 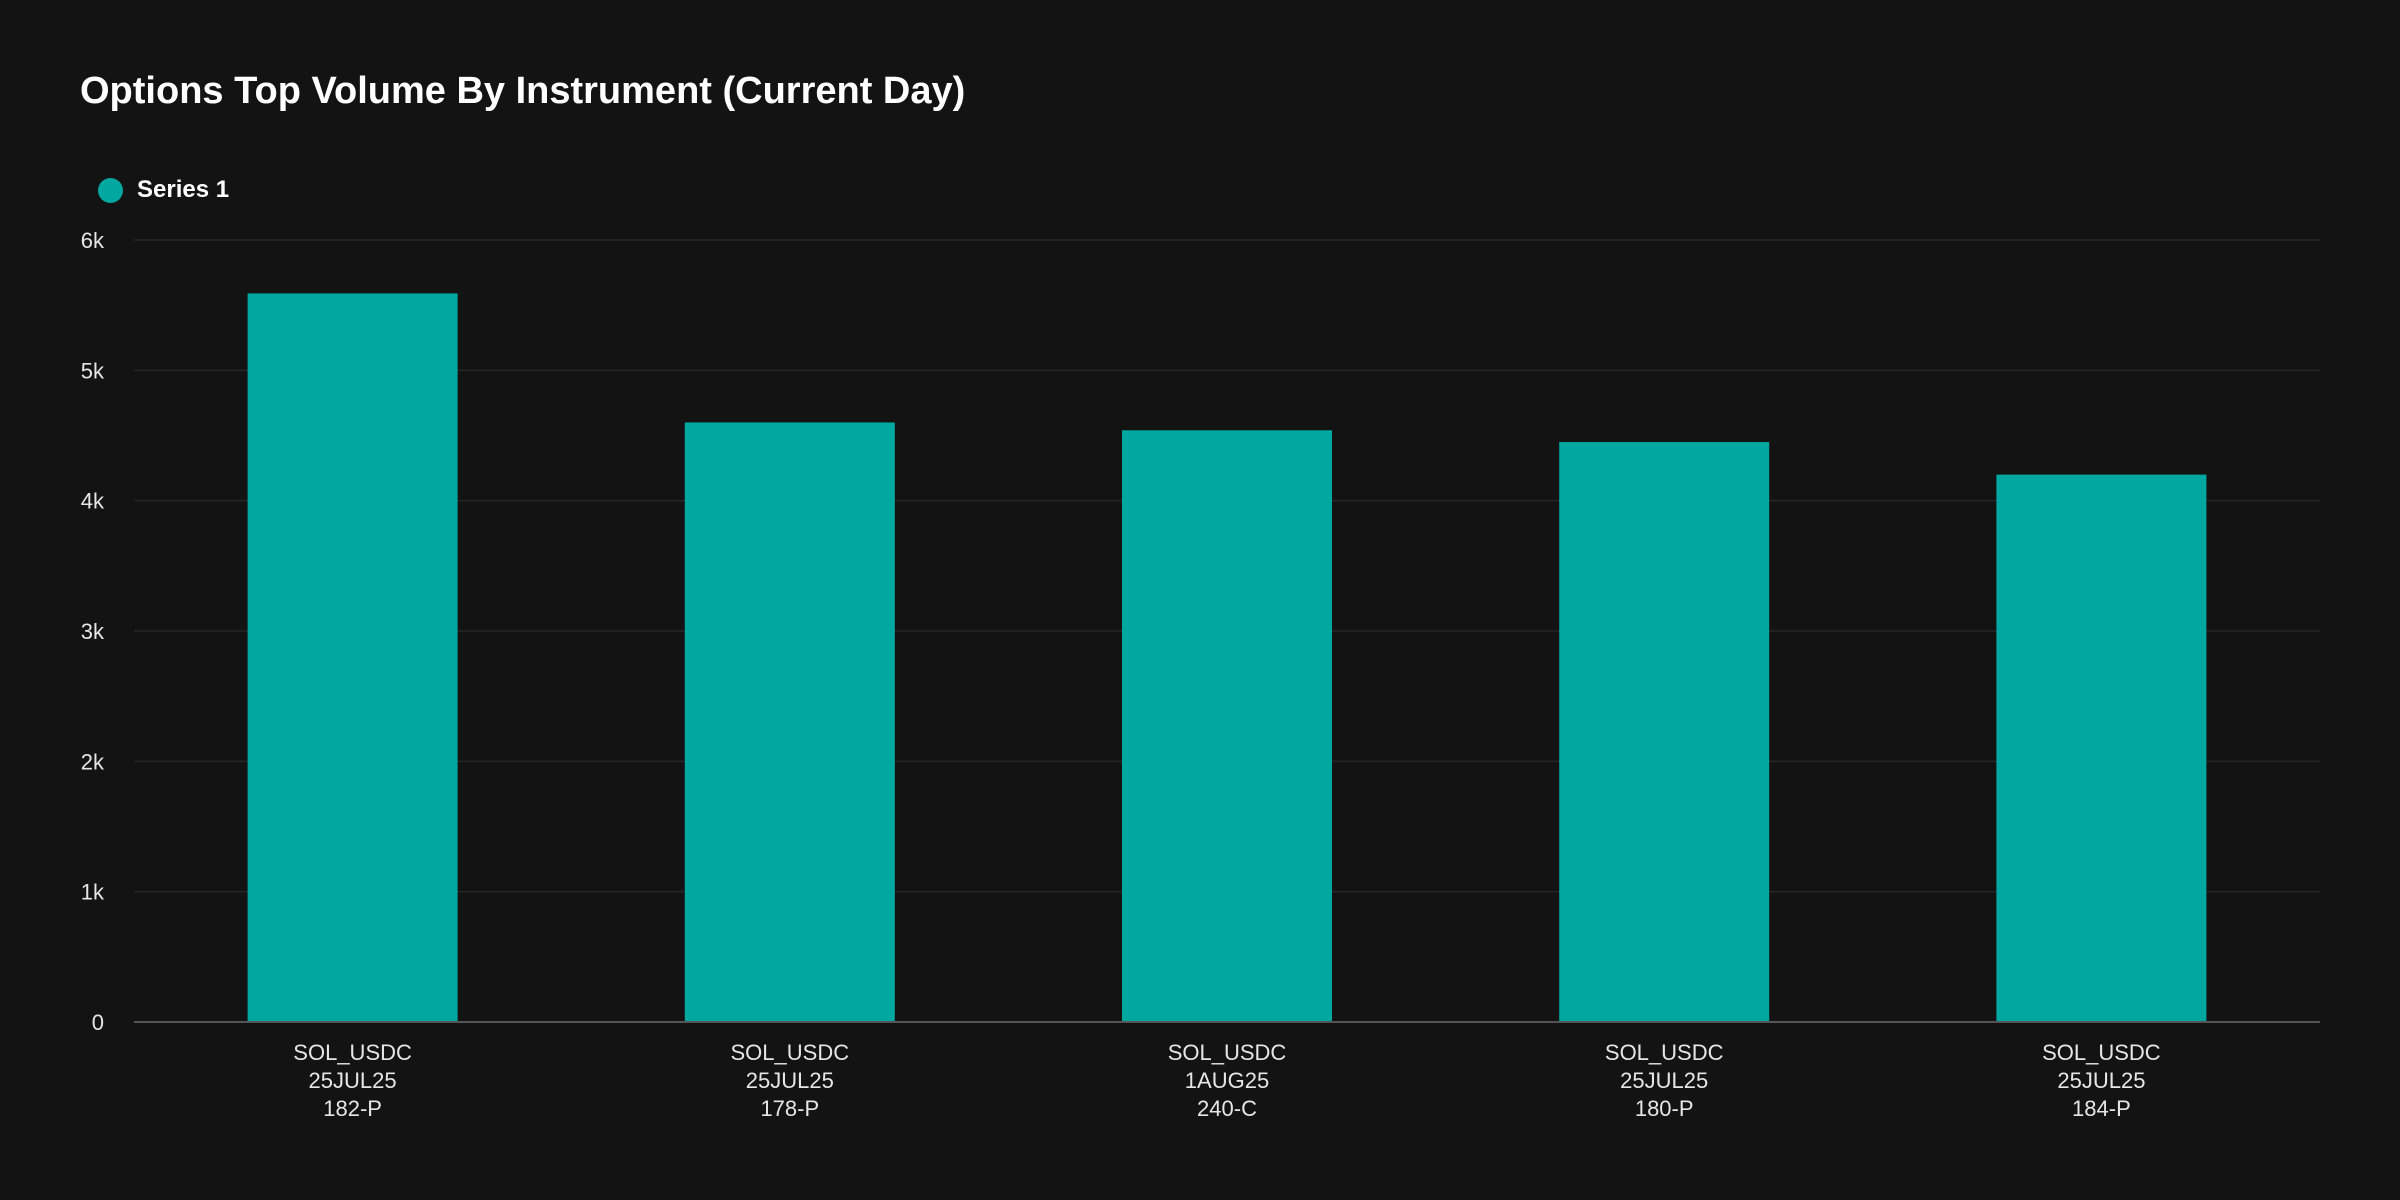 What do you see at coordinates (93, 631) in the screenshot?
I see `y-tick-label: 3k` at bounding box center [93, 631].